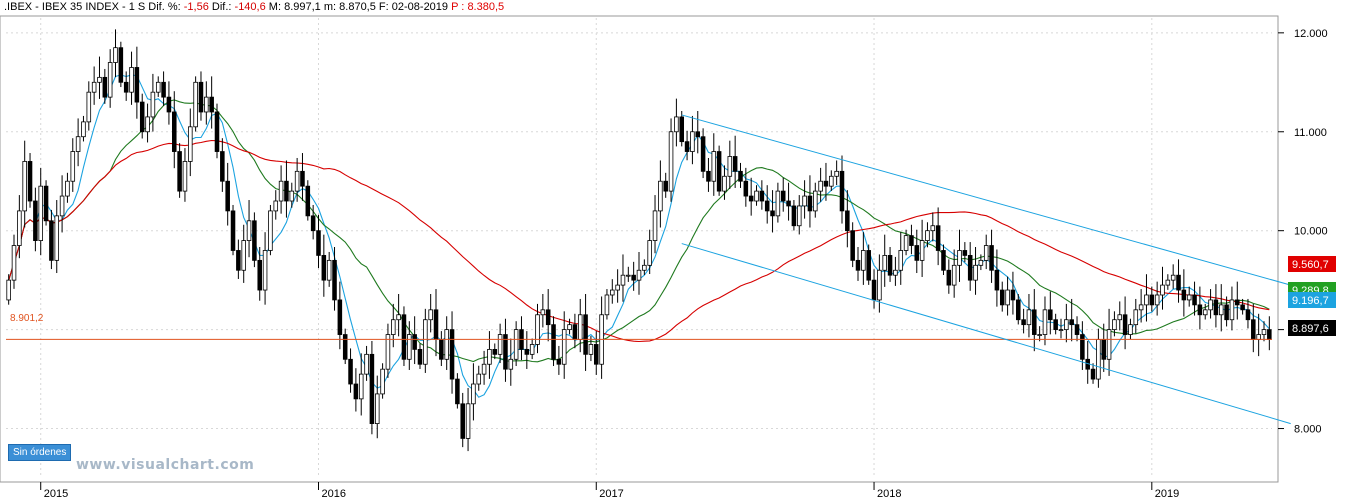 The height and width of the screenshot is (502, 1350). I want to click on orders-button: Sin órdenes, so click(40, 452).